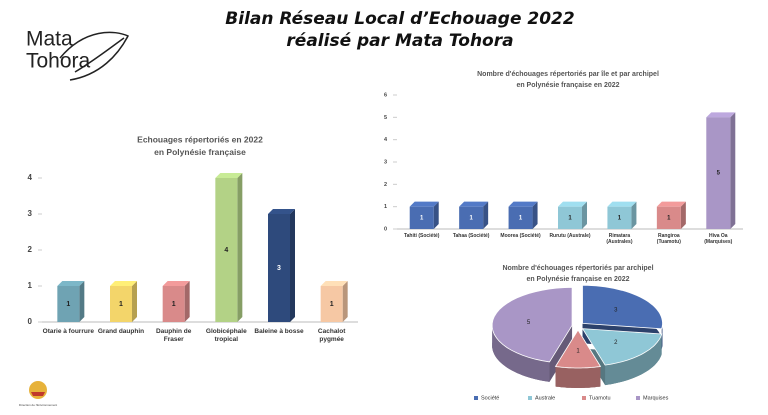 The image size is (768, 415). Describe the element at coordinates (58, 61) in the screenshot. I see `logo-text: Tohora` at that location.